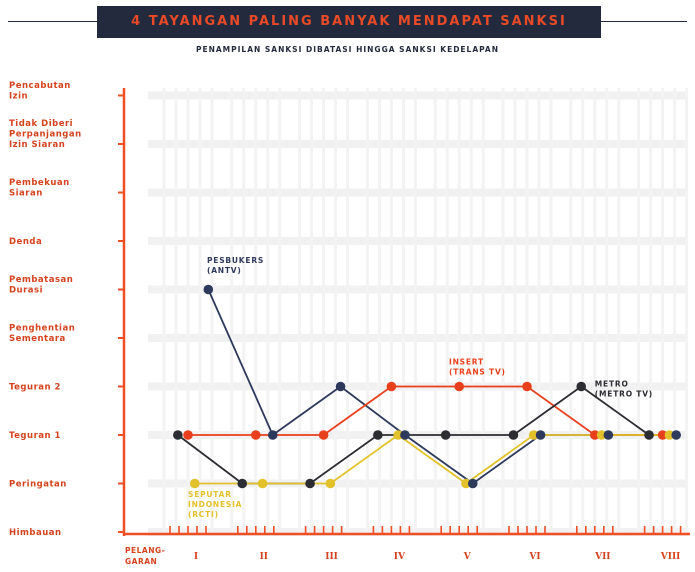  I want to click on y-tick-label: Pencabutan, so click(40, 86).